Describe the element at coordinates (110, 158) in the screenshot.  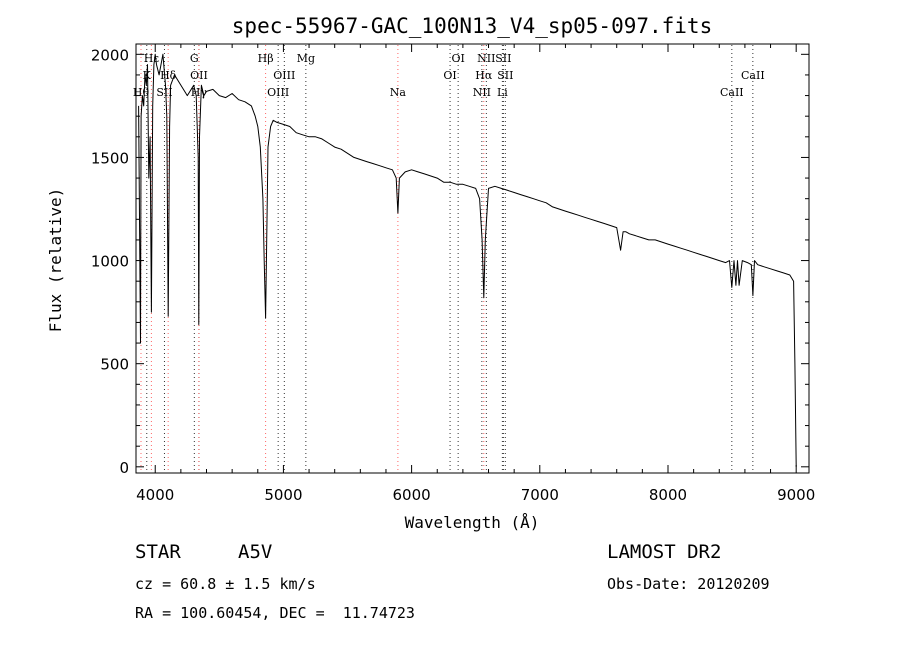
I see `y-tick-label: 1500` at that location.